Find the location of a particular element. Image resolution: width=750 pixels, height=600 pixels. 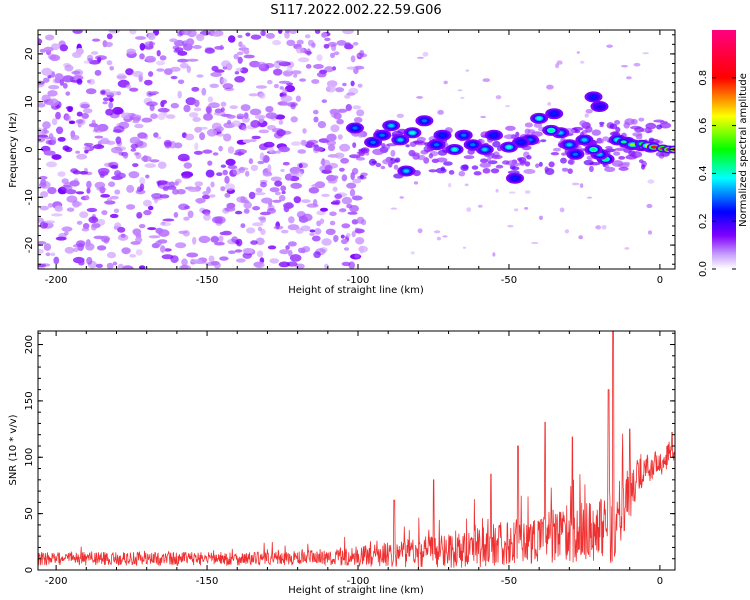

figure-title: S117.2022.002.22.59.G06 is located at coordinates (355, 10).